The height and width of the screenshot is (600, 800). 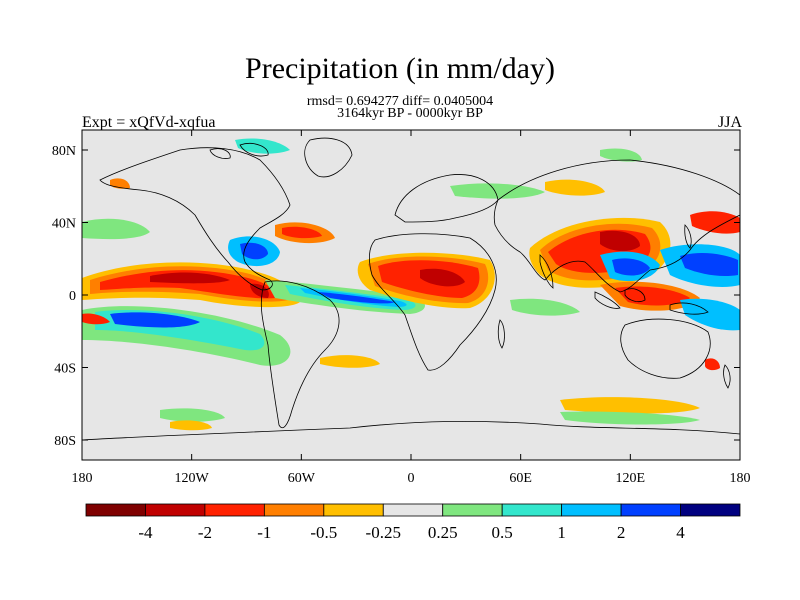 I want to click on lat-tick-label: 40S, so click(x=65, y=369).